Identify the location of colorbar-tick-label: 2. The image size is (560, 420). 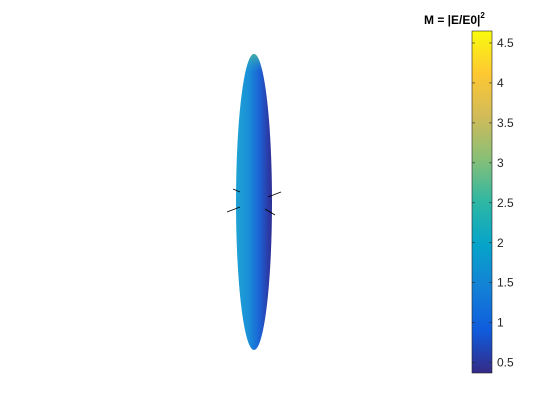
(500, 243).